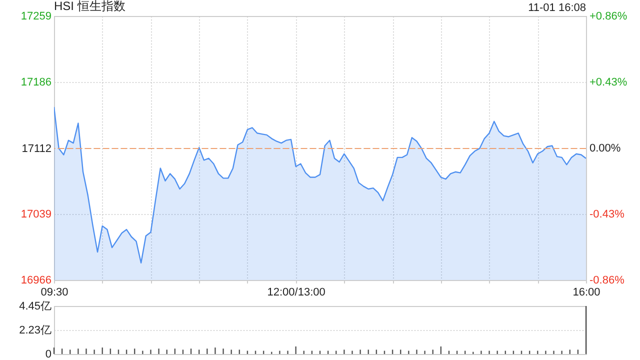 Image resolution: width=640 pixels, height=360 pixels. Describe the element at coordinates (90, 6) in the screenshot. I see `chart-title: HSI 恒生指数` at that location.